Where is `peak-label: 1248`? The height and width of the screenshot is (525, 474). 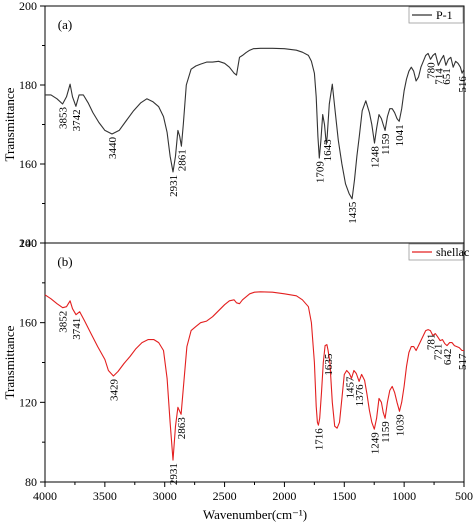 peak-label: 1248 is located at coordinates (375, 157).